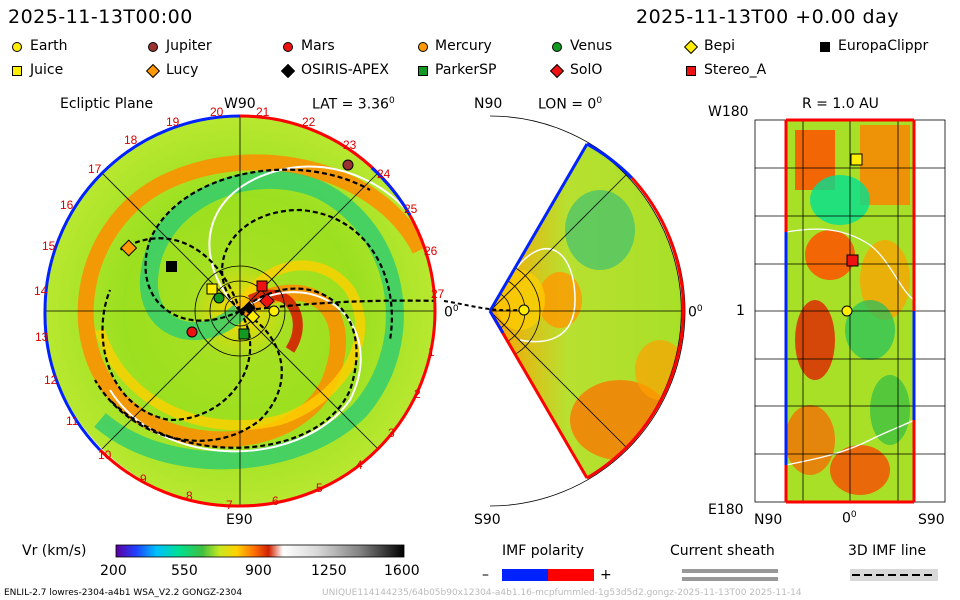 The width and height of the screenshot is (960, 600). I want to click on carr-9: 9, so click(143, 479).